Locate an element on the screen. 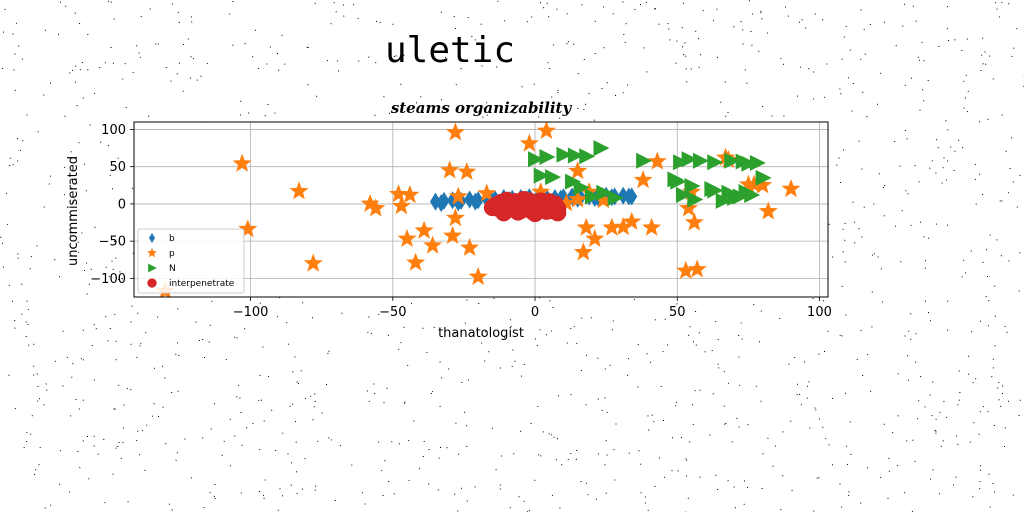 Image resolution: width=1024 pixels, height=512 pixels. legend-marker-b is located at coordinates (152, 238).